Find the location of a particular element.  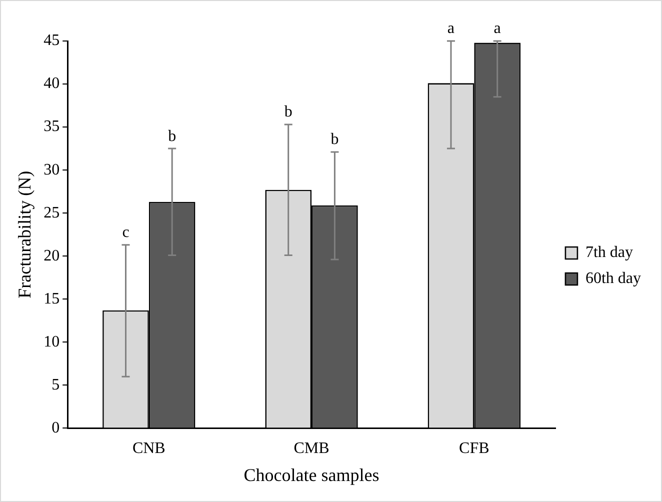

y-tick-label: 25 is located at coordinates (52, 213).